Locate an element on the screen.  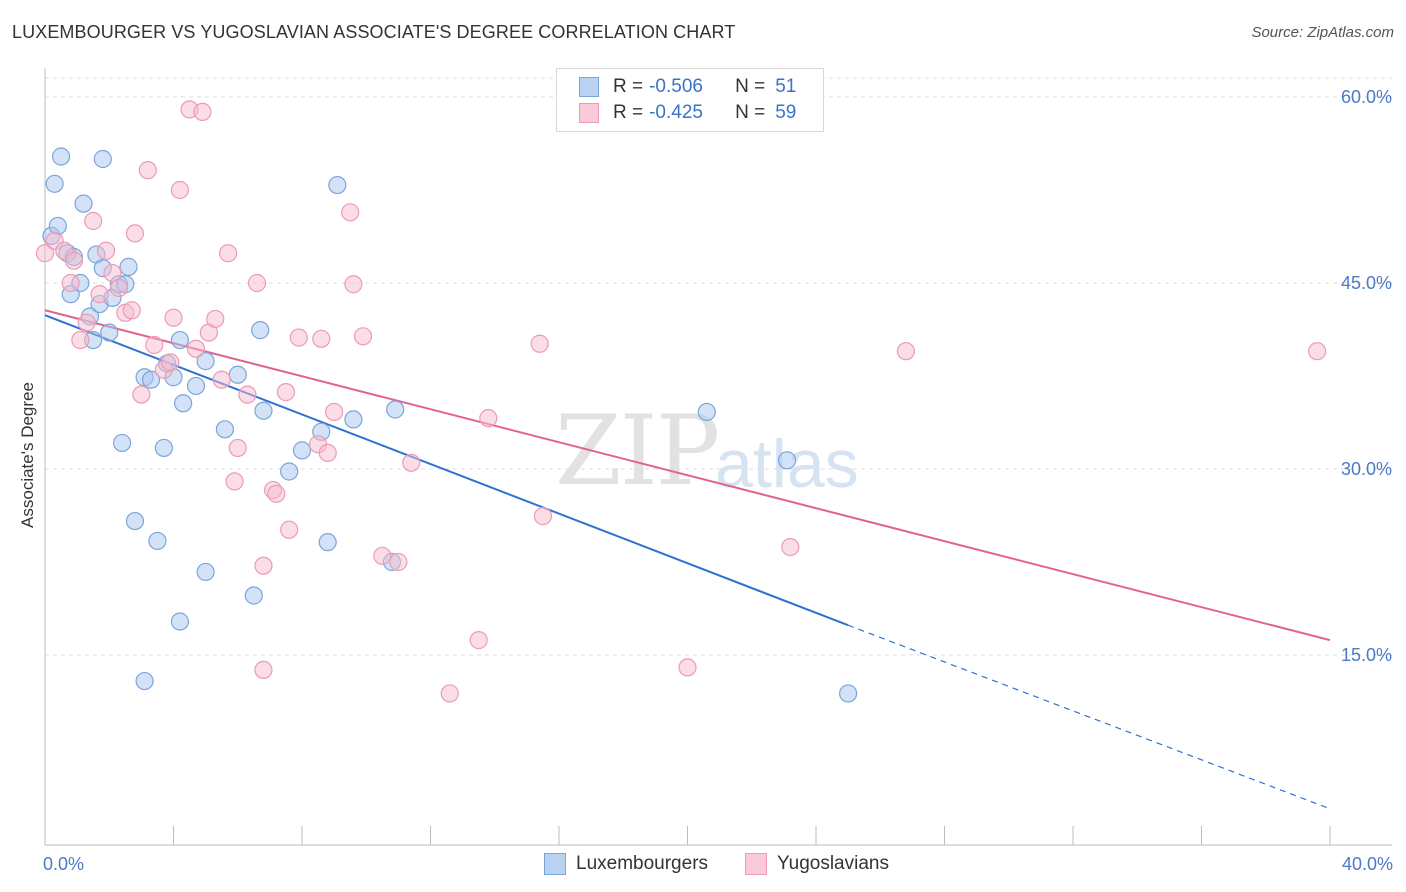
legend-n-label: N = is located at coordinates (750, 112).